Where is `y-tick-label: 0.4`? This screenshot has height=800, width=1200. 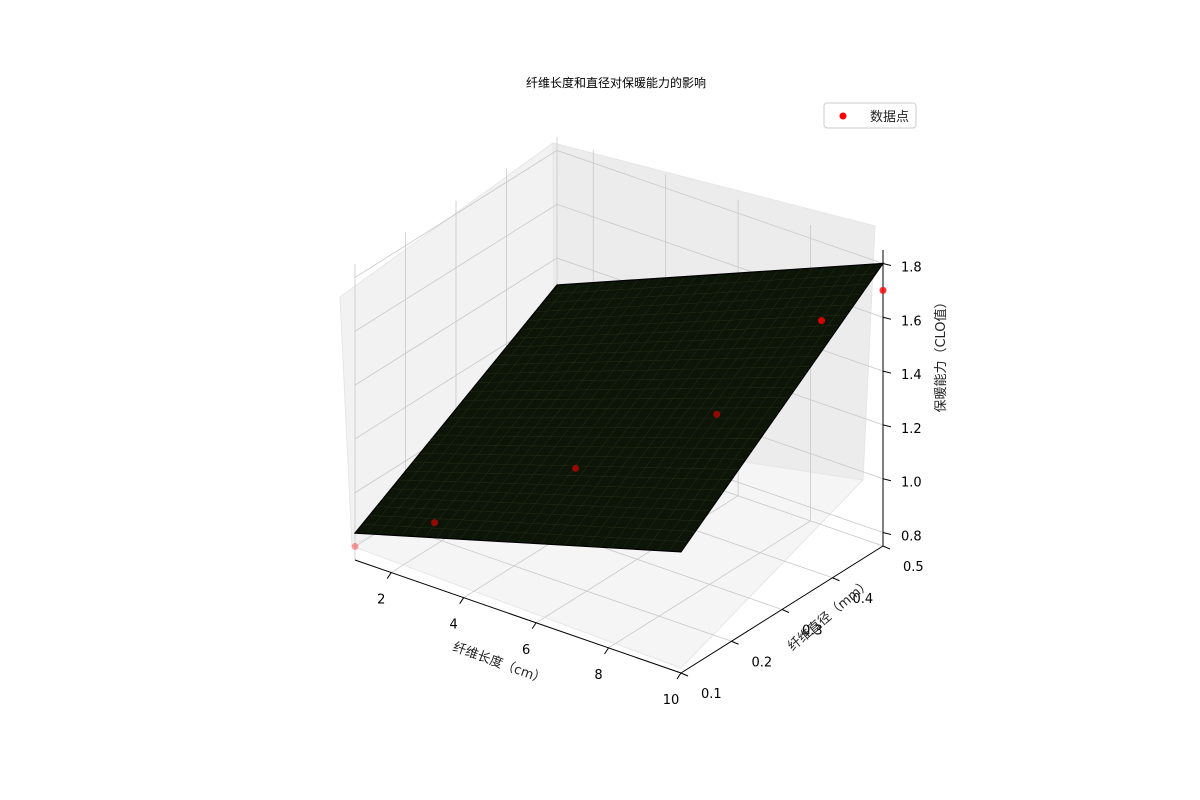 y-tick-label: 0.4 is located at coordinates (863, 599).